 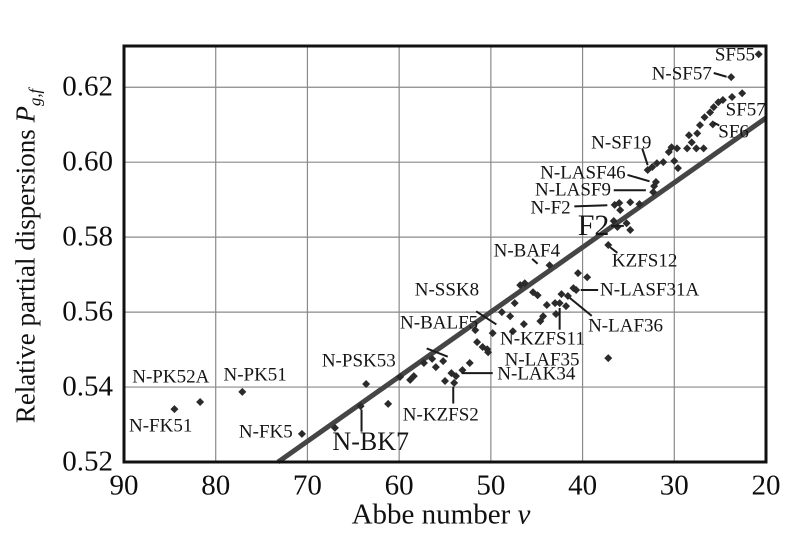 What do you see at coordinates (87, 386) in the screenshot?
I see `y-tick-label: 0.54` at bounding box center [87, 386].